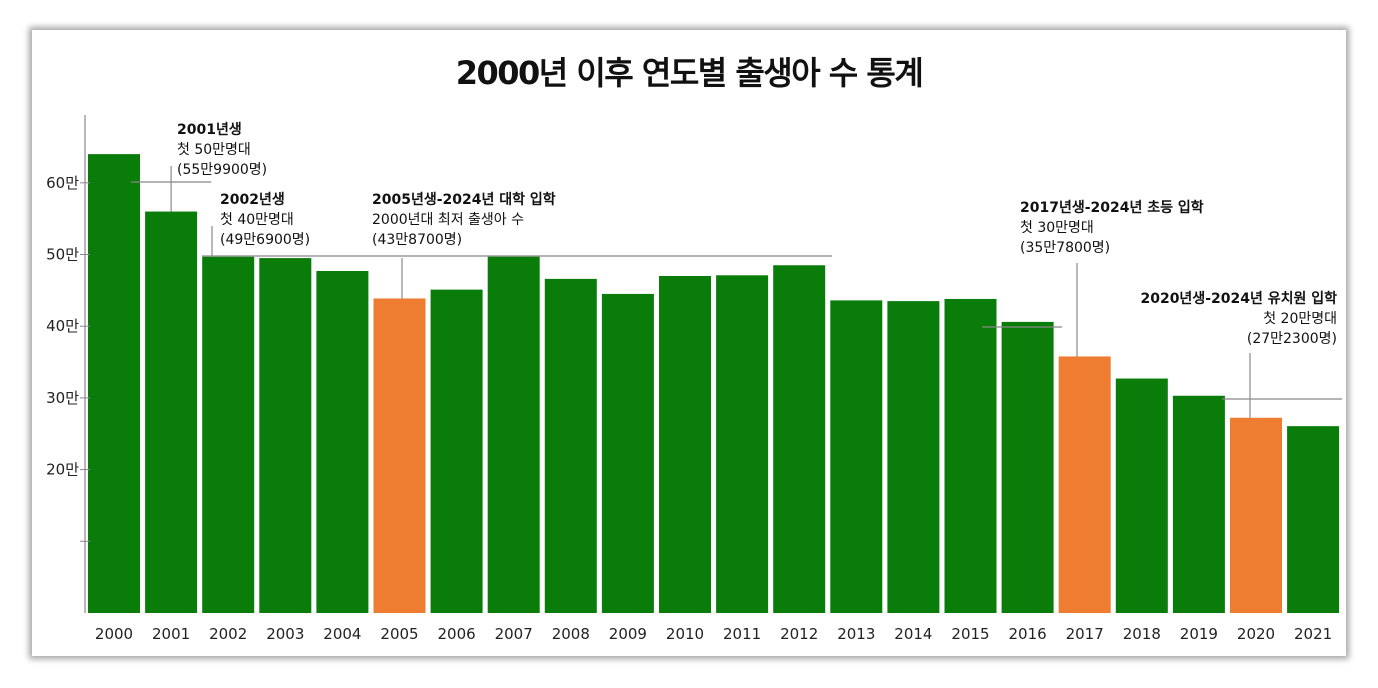  I want to click on y-tick-label: 50만, so click(62, 255).